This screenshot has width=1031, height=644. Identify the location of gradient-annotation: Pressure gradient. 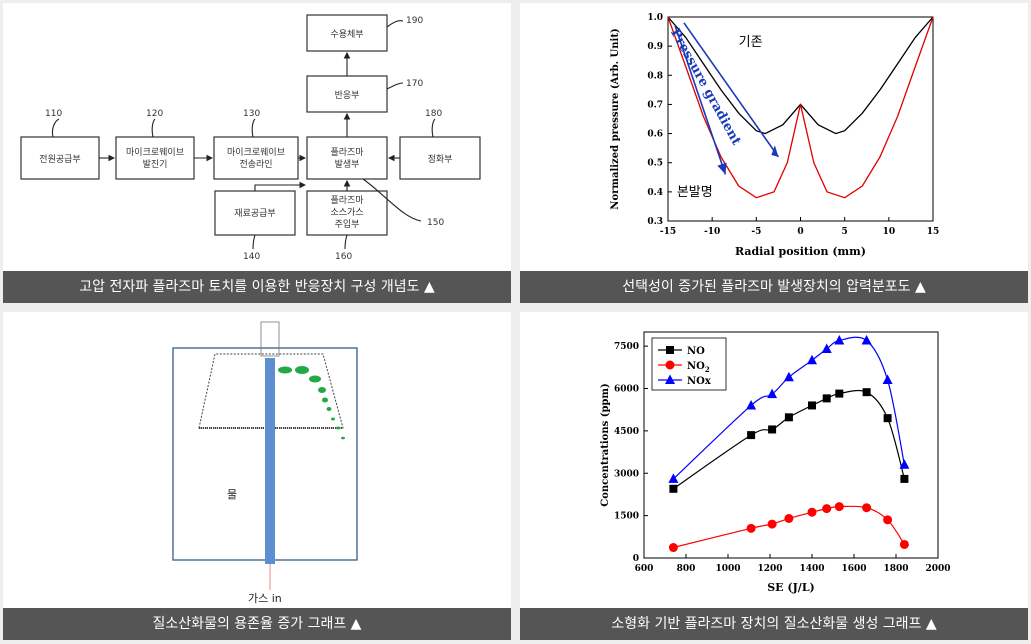
(705, 87).